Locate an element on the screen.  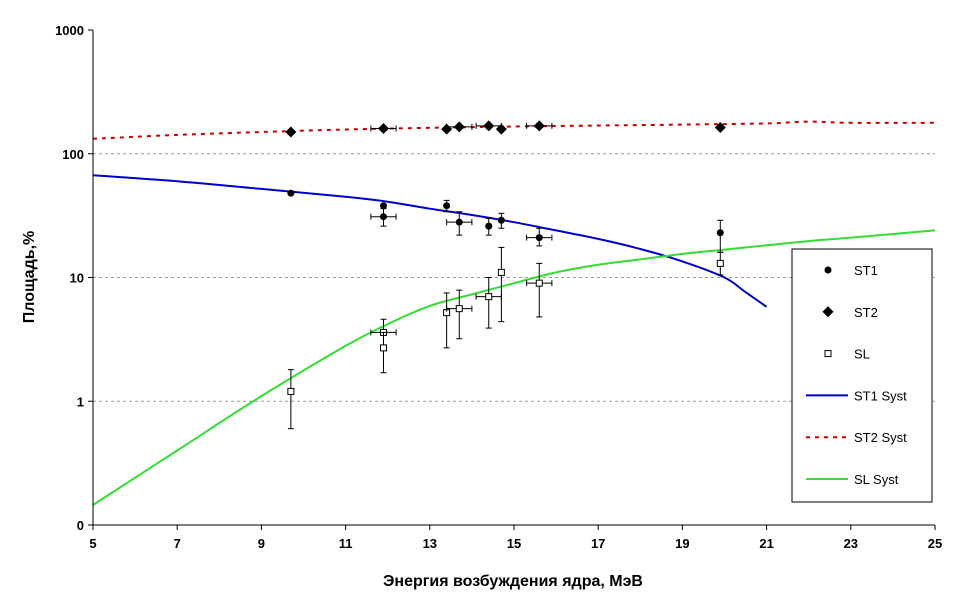
y-tick-label: 1 is located at coordinates (80, 401).